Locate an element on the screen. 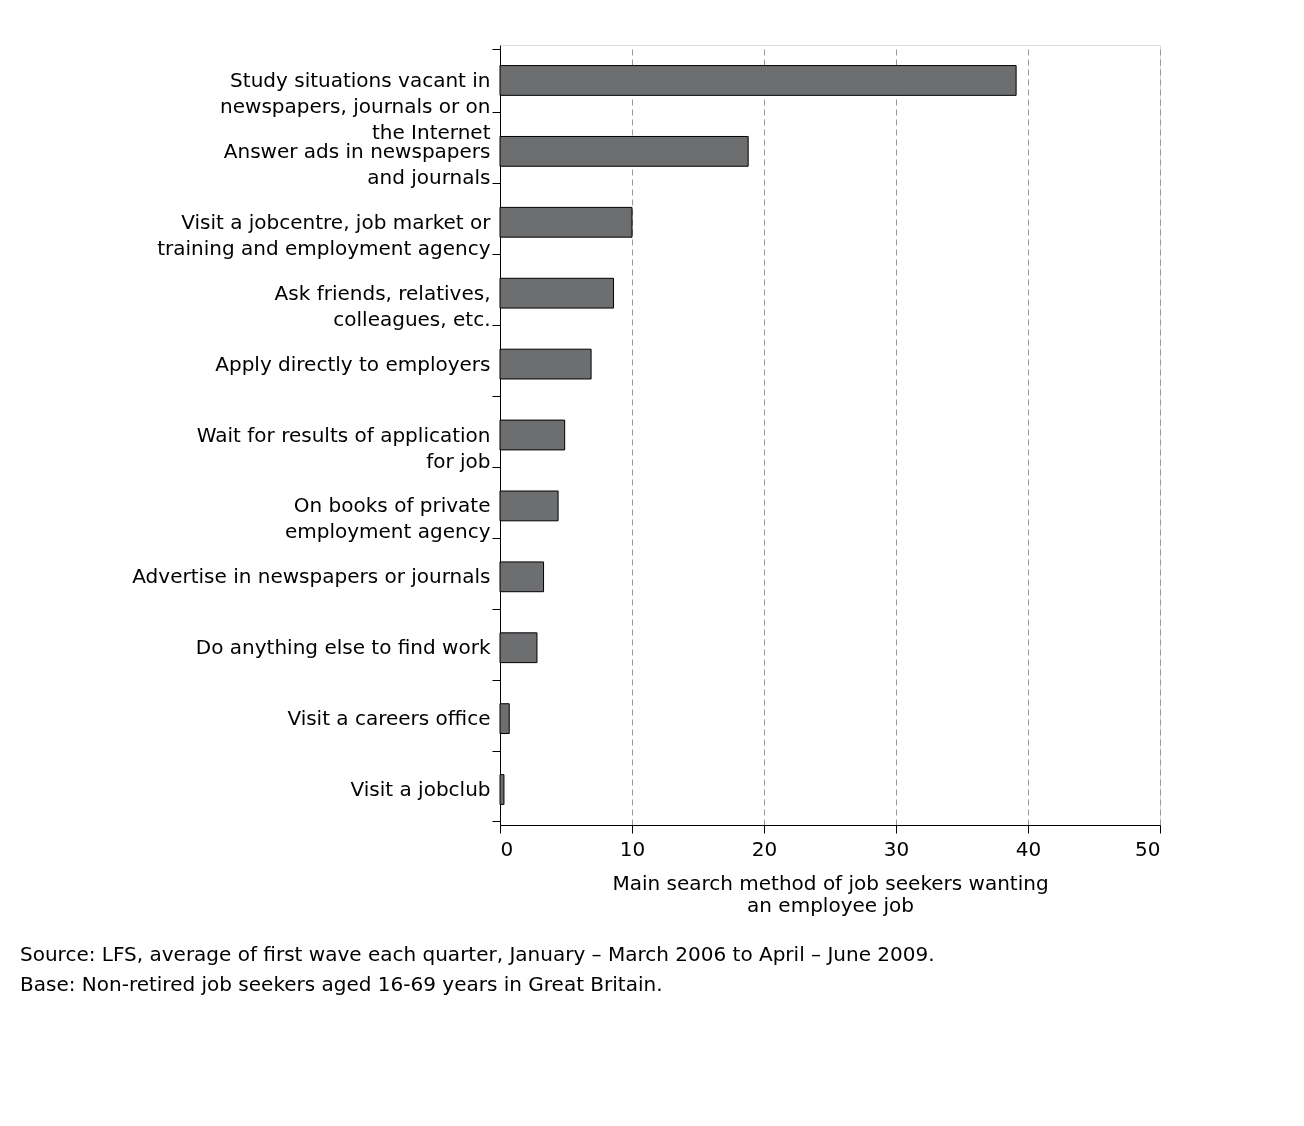 The width and height of the screenshot is (1304, 1126). y-tick-label: Ask friends, relatives, colleagues, etc. is located at coordinates (382, 305).